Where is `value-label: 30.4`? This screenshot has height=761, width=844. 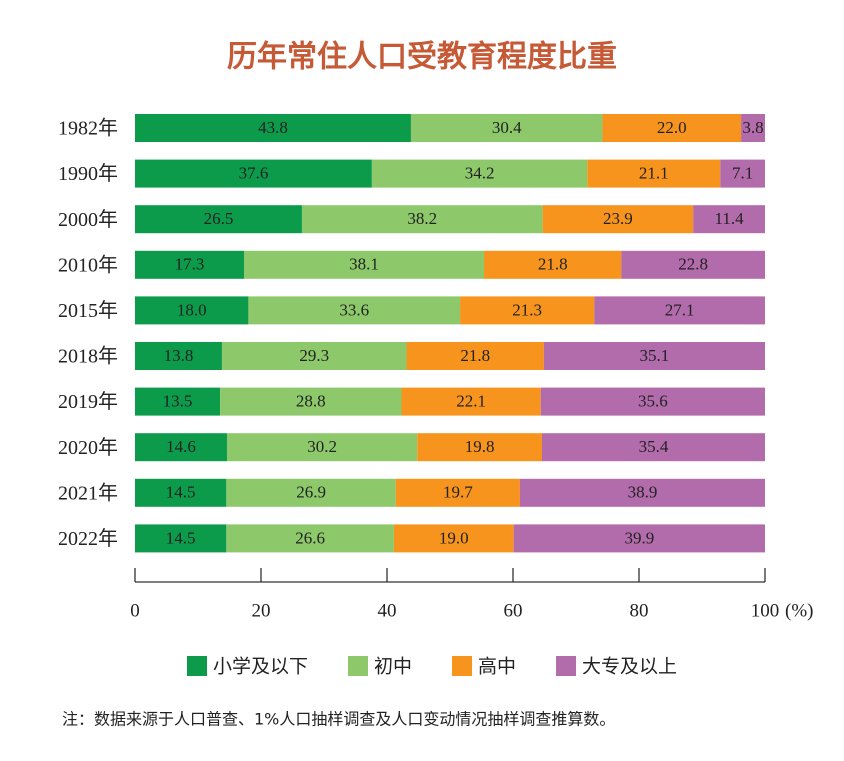 value-label: 30.4 is located at coordinates (507, 127).